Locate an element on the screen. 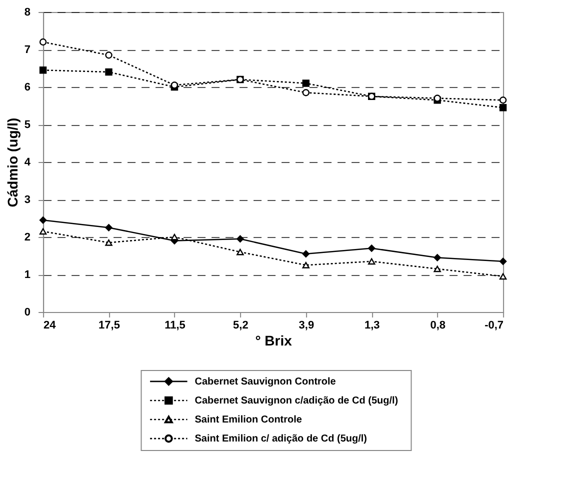 Image resolution: width=568 pixels, height=486 pixels. x-axis-title: ° Brix is located at coordinates (273, 340).